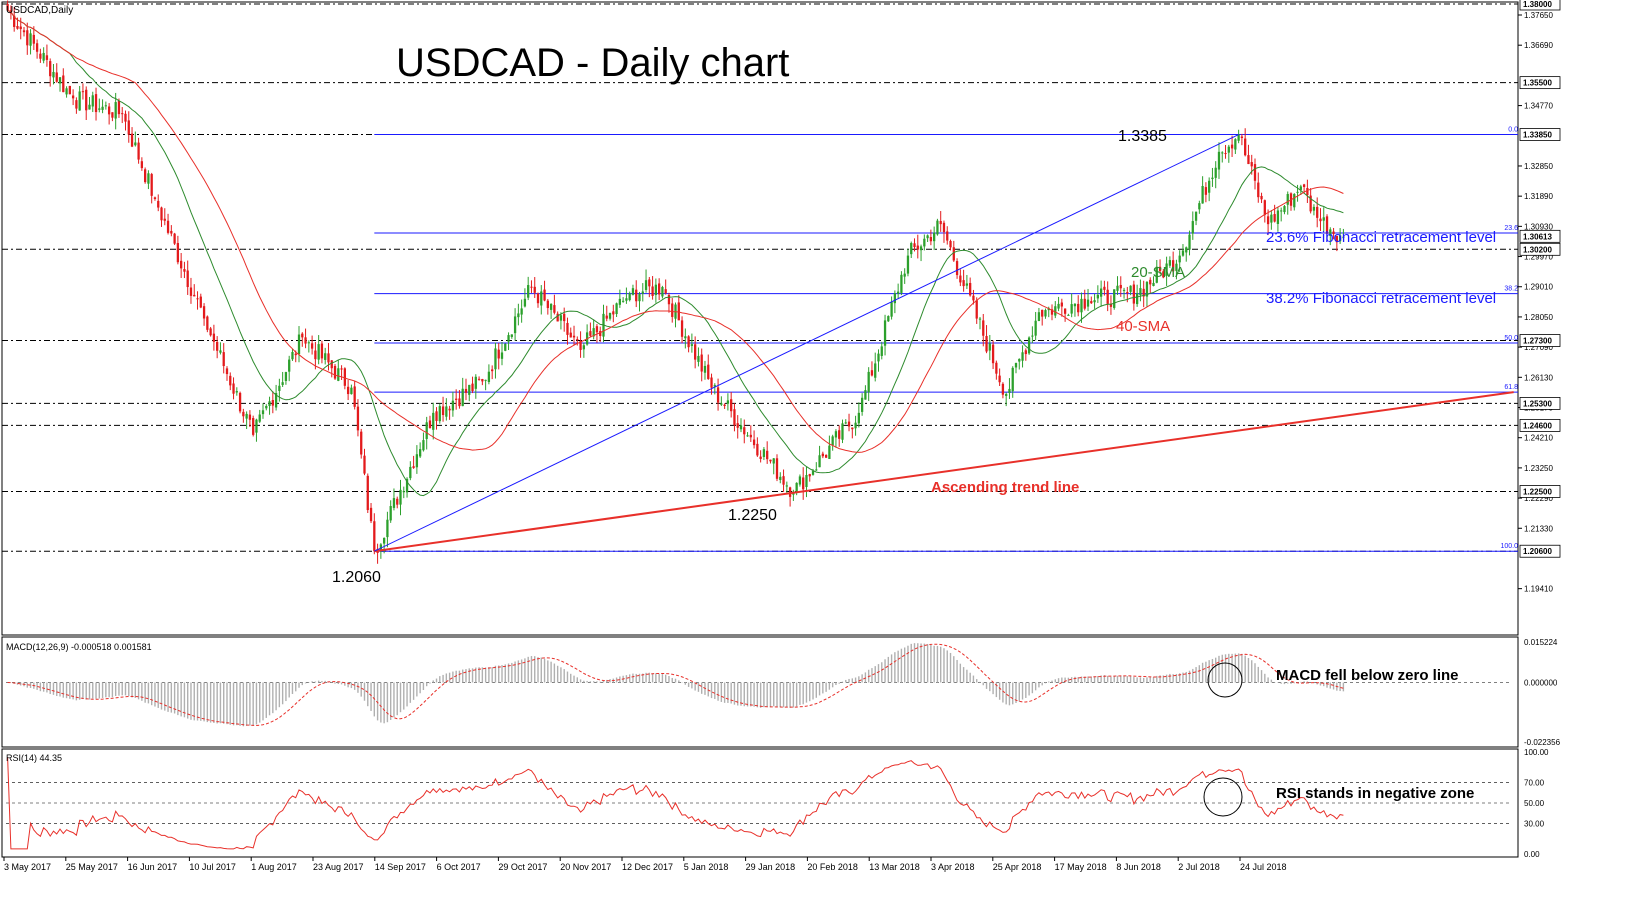  Describe the element at coordinates (1538, 528) in the screenshot. I see `price-y-tick-label: 1.21330` at that location.